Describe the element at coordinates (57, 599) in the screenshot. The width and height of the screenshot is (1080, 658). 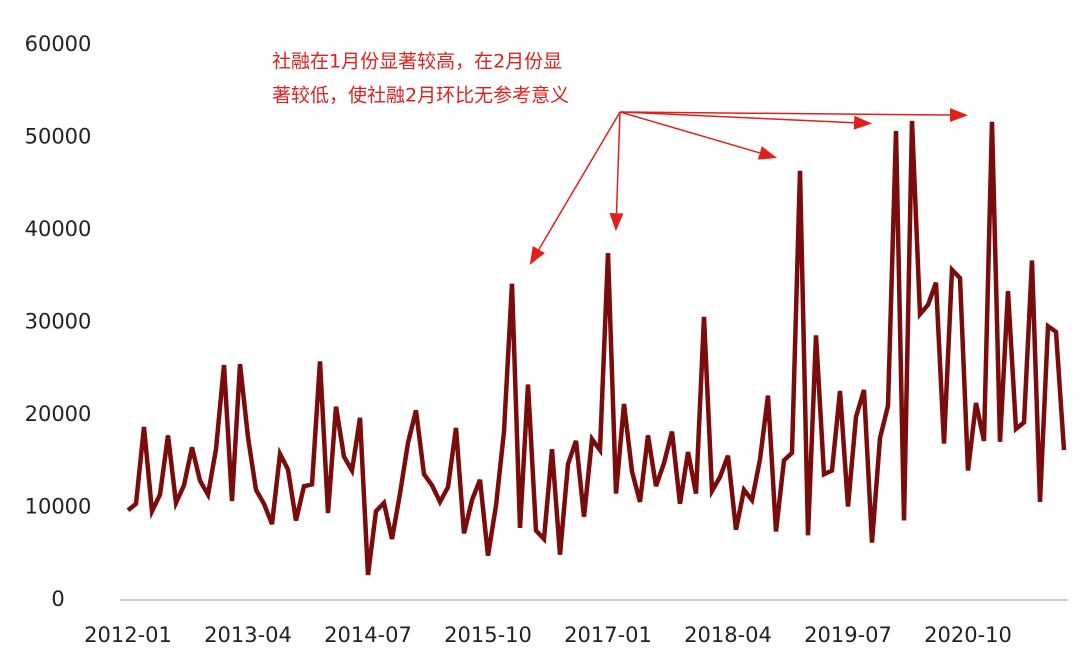
I see `y-tick-label: 0` at that location.